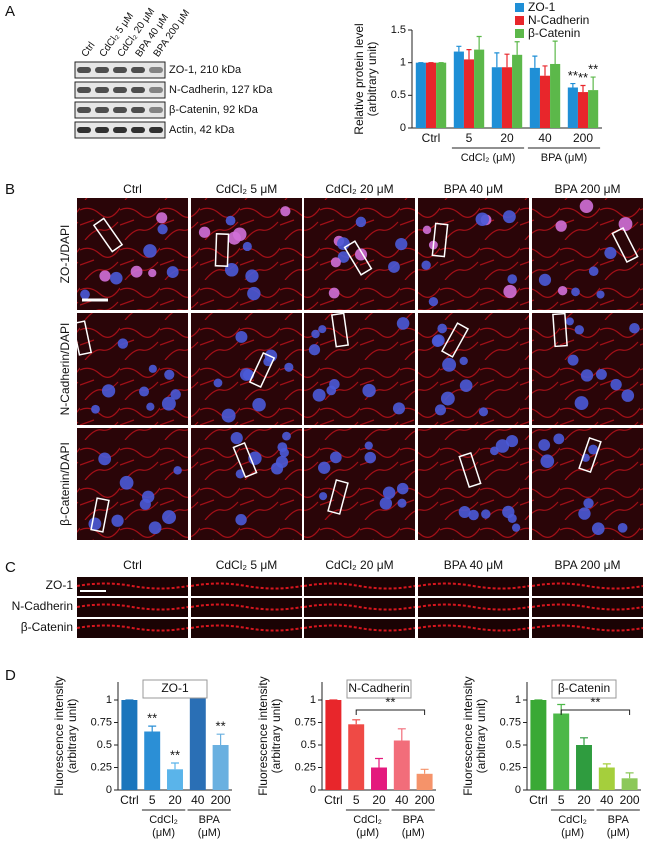 The width and height of the screenshot is (650, 849). What do you see at coordinates (561, 800) in the screenshot?
I see `x-tick-label: 5` at bounding box center [561, 800].